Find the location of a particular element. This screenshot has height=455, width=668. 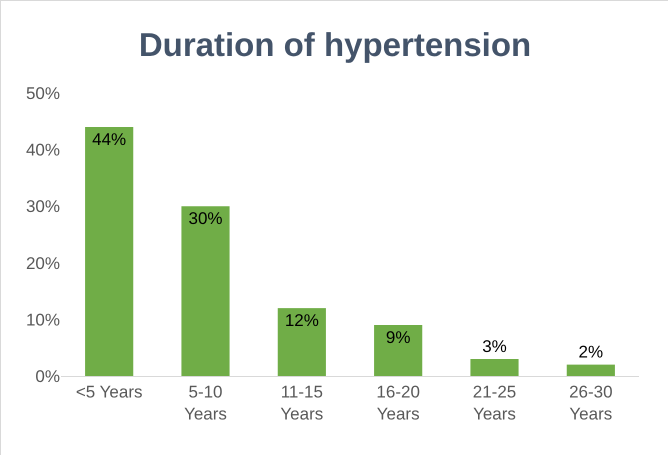

data-label: 9% is located at coordinates (398, 338).